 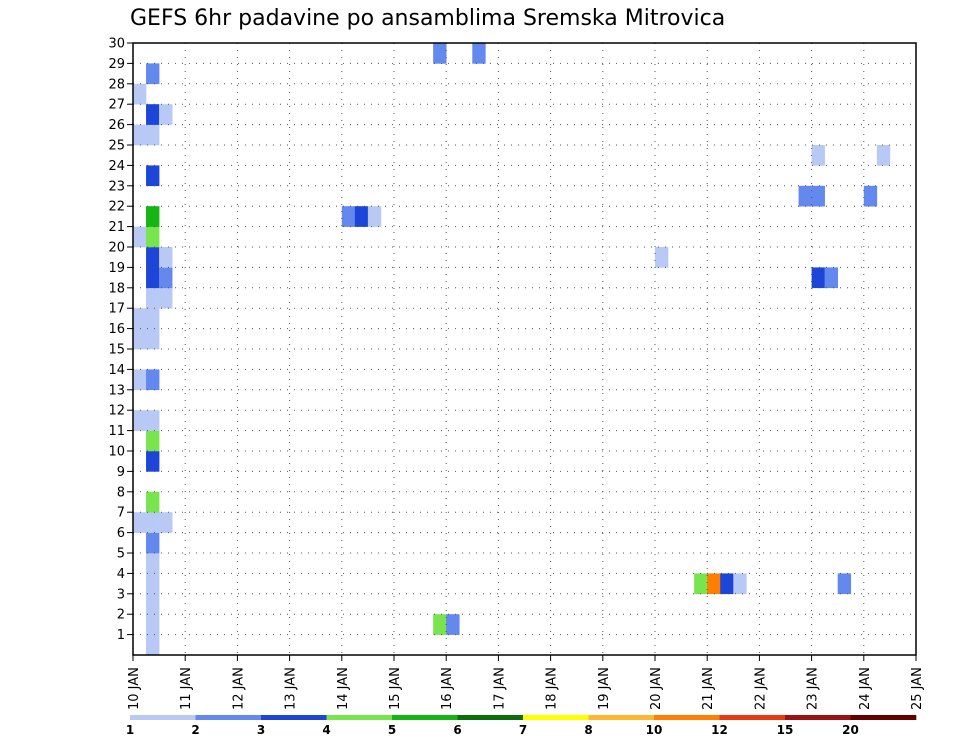 What do you see at coordinates (121, 635) in the screenshot?
I see `y-tick-label: 1` at bounding box center [121, 635].